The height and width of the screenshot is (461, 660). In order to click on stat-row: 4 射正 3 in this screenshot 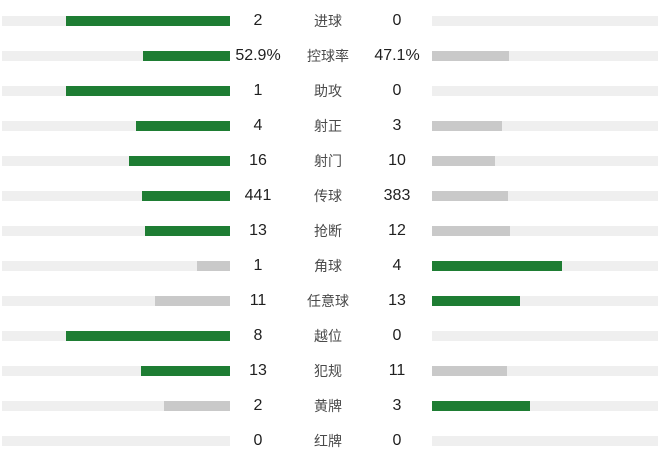, I will do `click(330, 126)`.